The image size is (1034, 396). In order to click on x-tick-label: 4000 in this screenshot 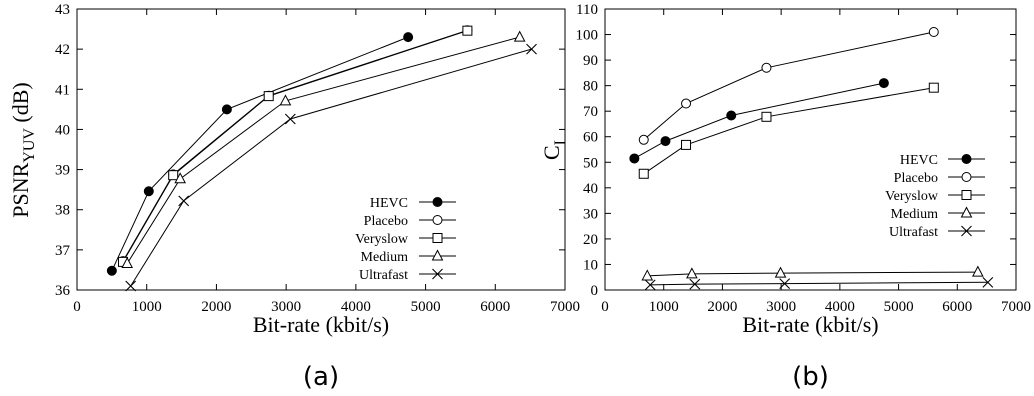, I will do `click(356, 307)`.